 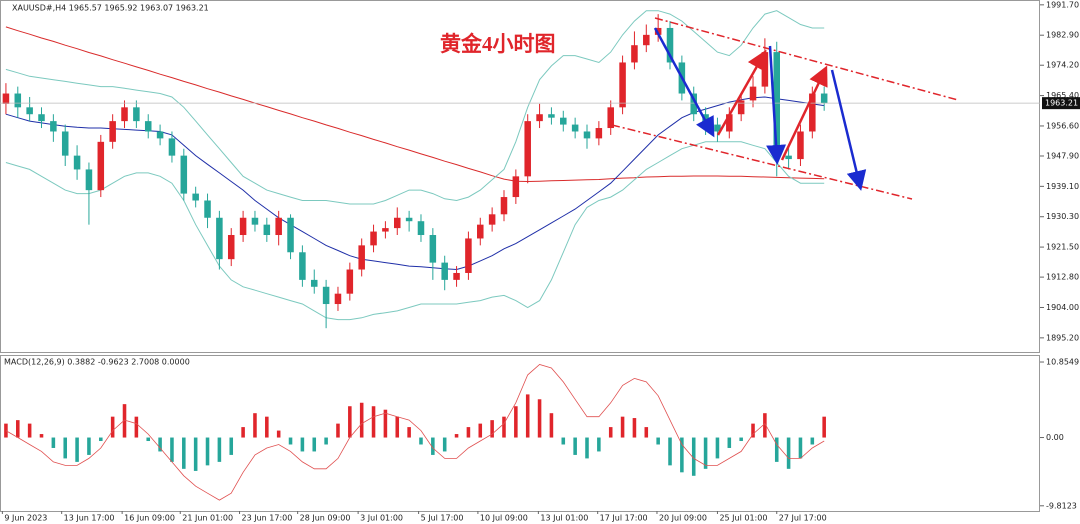 I want to click on y-tick-label: 1982.90, so click(x=1062, y=35).